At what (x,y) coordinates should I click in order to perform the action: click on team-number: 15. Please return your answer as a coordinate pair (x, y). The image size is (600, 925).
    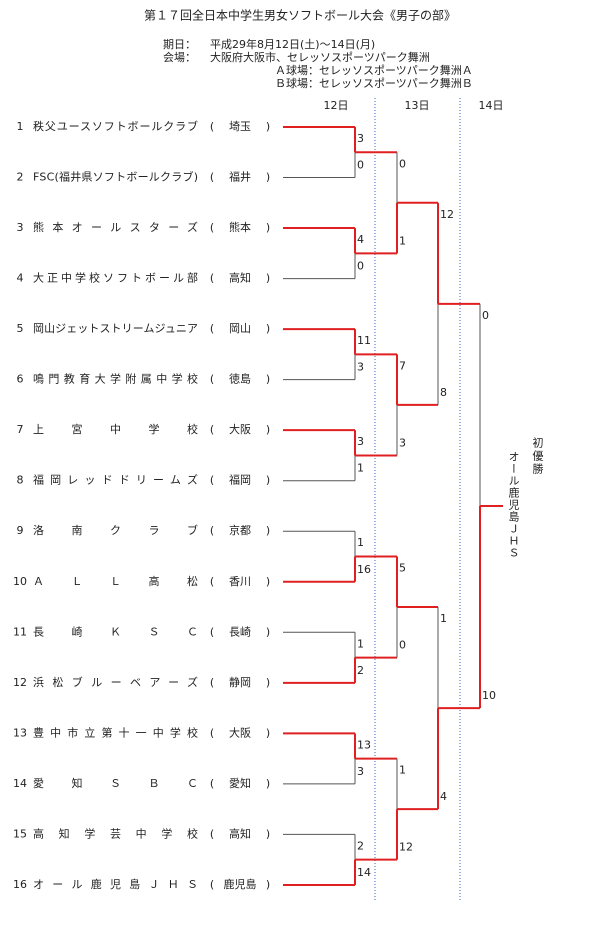
    Looking at the image, I should click on (20, 833).